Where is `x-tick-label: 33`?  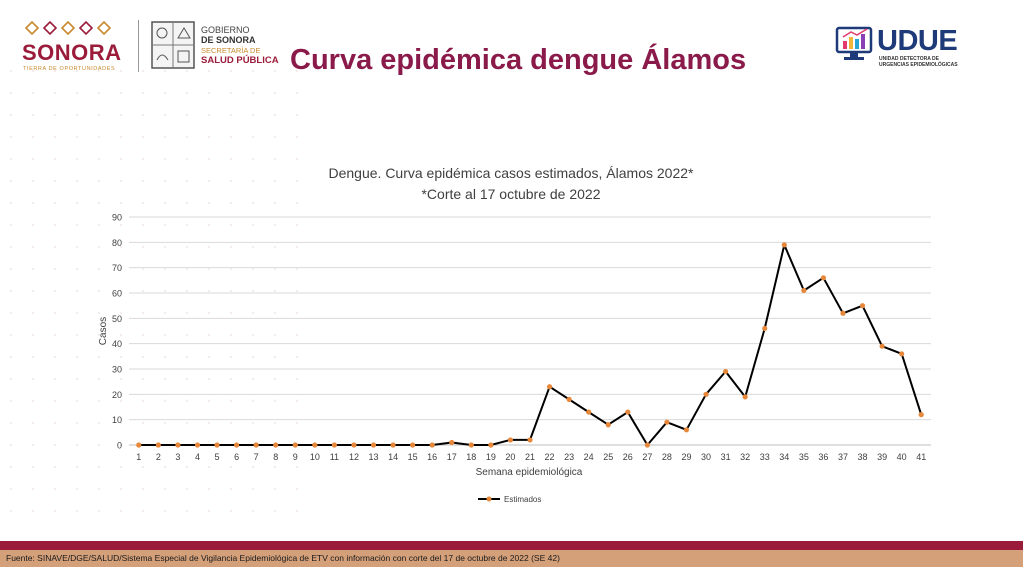
x-tick-label: 33 is located at coordinates (765, 457).